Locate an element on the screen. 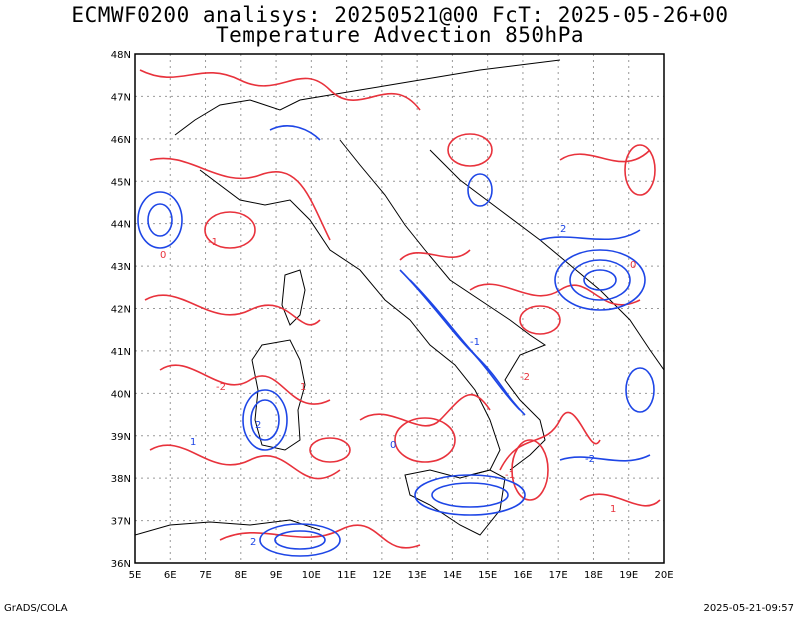 This screenshot has height=618, width=800. lon-tick-label: 7E is located at coordinates (205, 575).